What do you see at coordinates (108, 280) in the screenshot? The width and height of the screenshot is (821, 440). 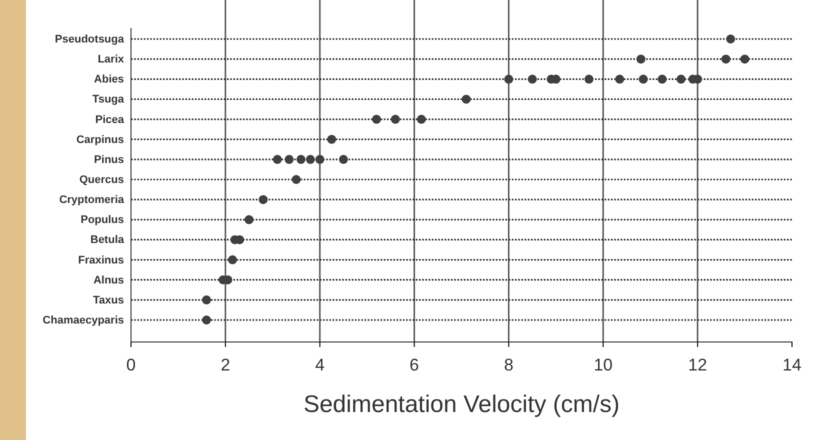 I see `y-tick-label: Alnus` at bounding box center [108, 280].